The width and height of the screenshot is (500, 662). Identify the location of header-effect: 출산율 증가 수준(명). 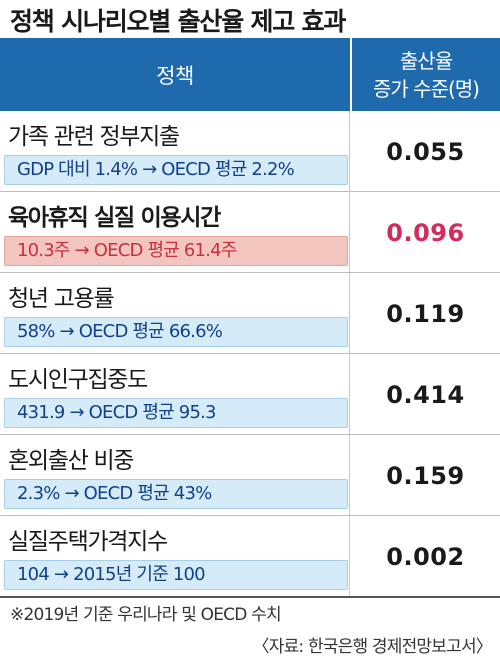
(426, 74).